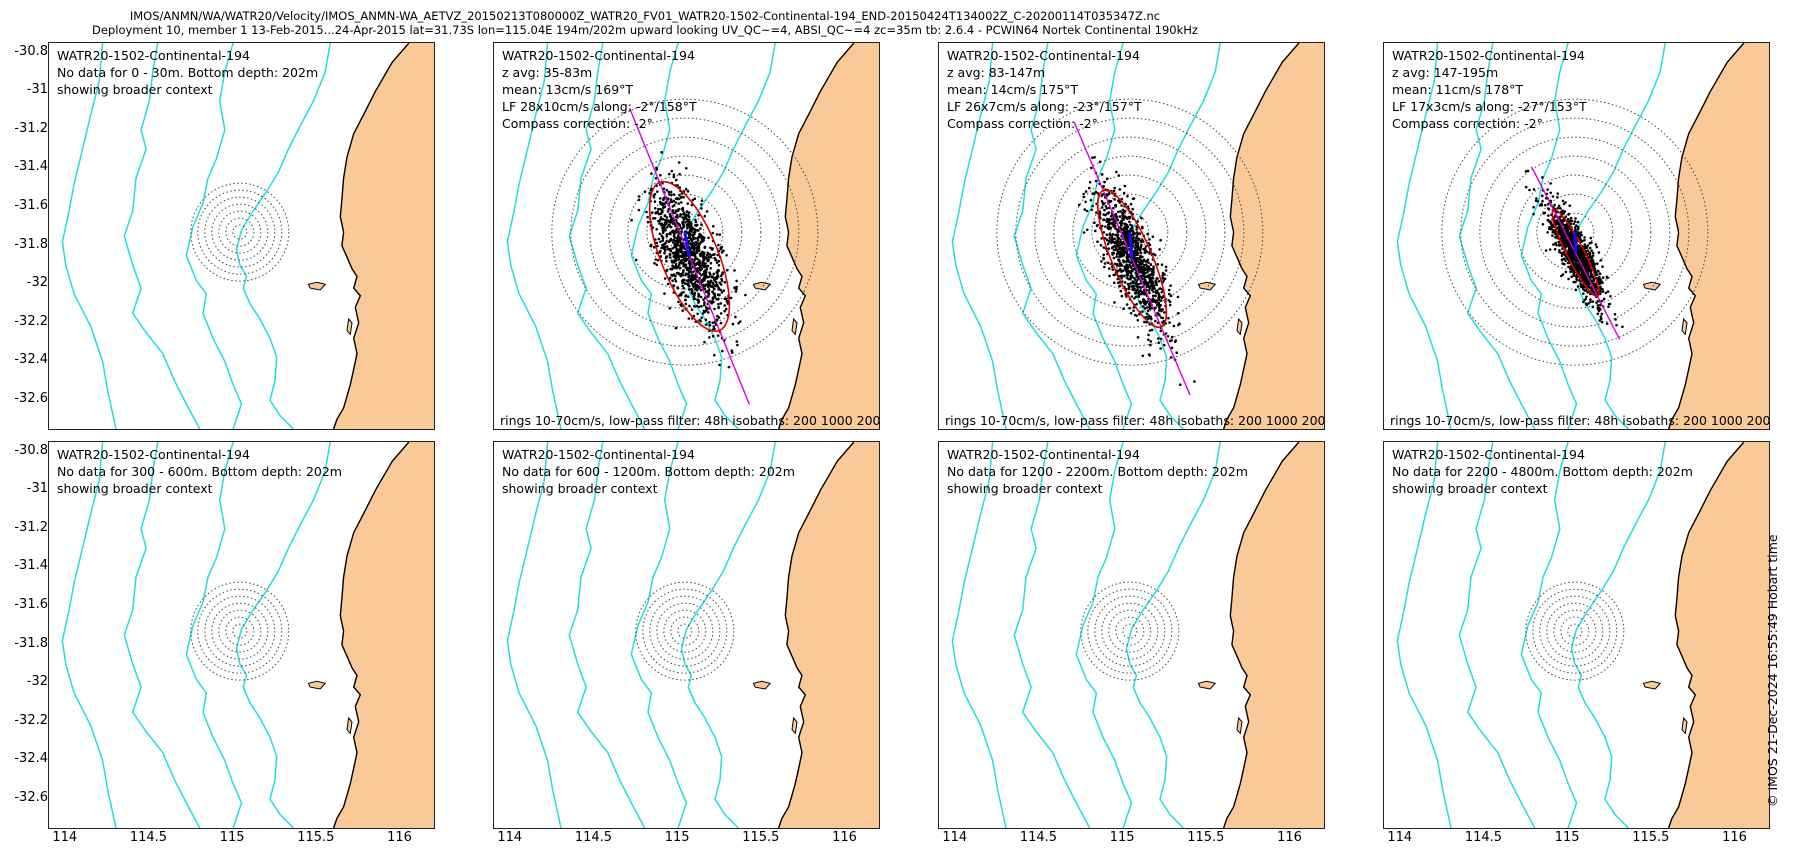  I want to click on y-tick-label: -31.6, so click(31, 206).